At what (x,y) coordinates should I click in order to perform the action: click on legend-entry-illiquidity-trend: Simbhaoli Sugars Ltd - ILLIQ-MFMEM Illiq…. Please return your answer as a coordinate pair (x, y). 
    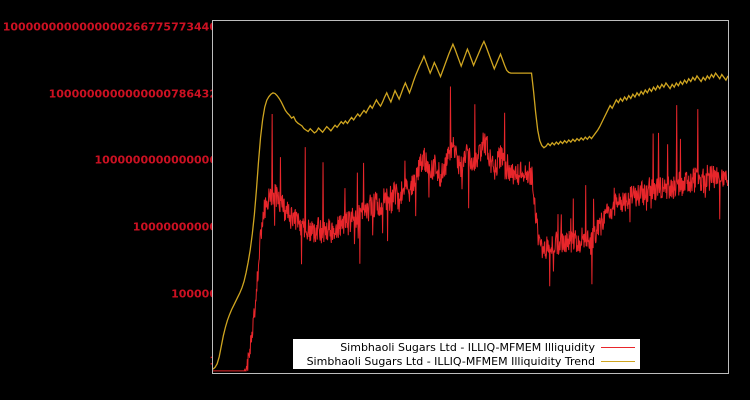
    Looking at the image, I should click on (466, 361).